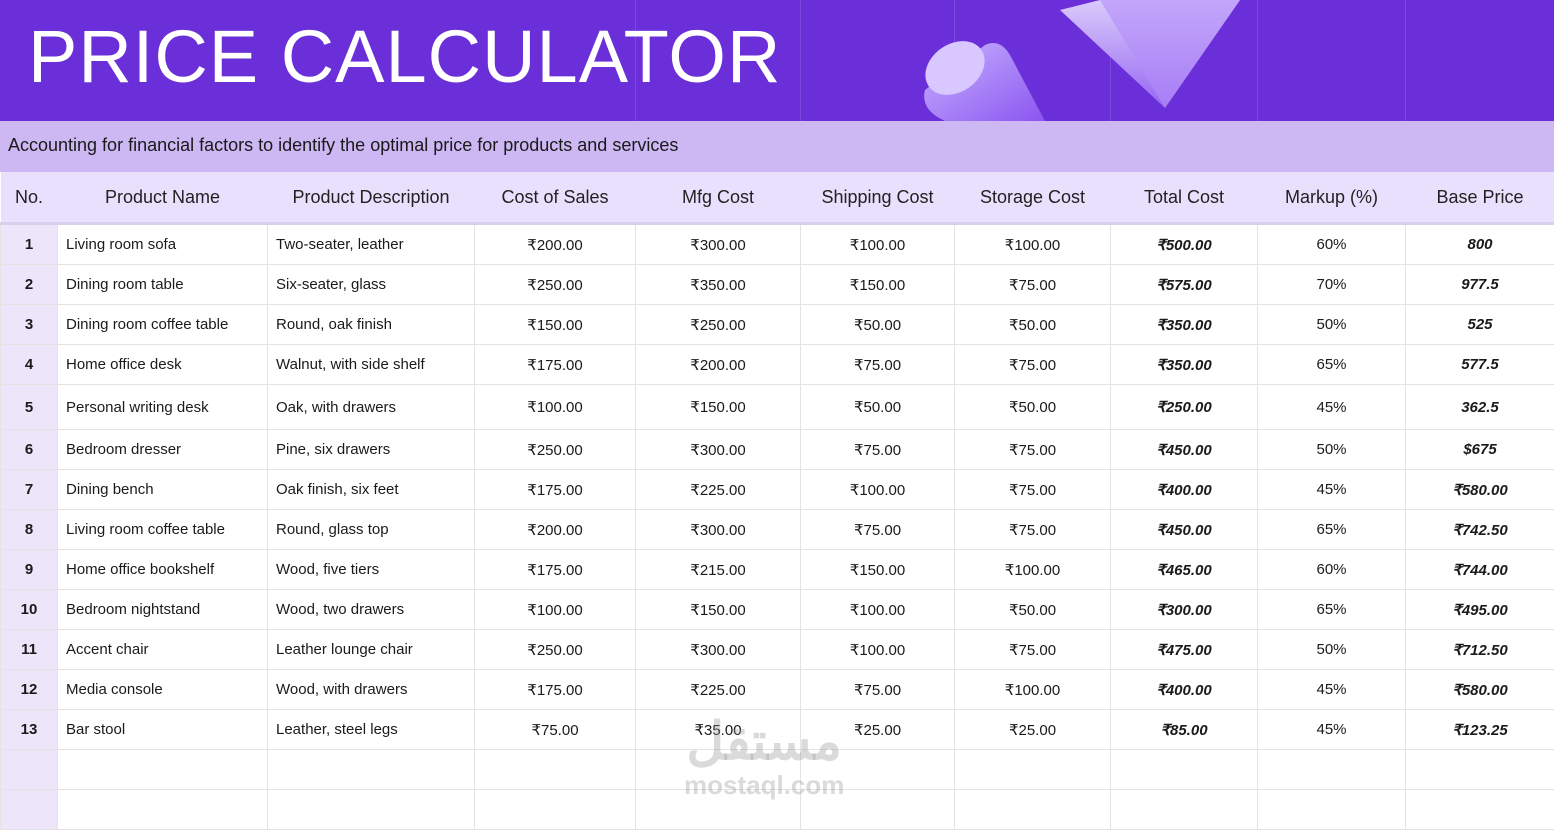 The height and width of the screenshot is (830, 1554). What do you see at coordinates (1480, 570) in the screenshot?
I see `table-cell: ₹744.00` at bounding box center [1480, 570].